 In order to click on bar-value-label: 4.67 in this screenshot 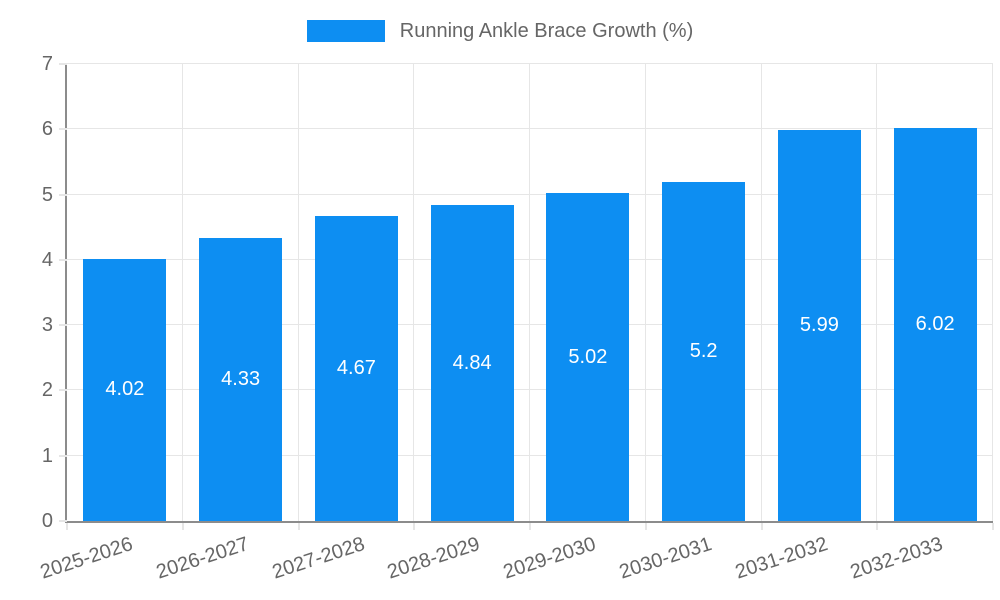, I will do `click(356, 368)`.